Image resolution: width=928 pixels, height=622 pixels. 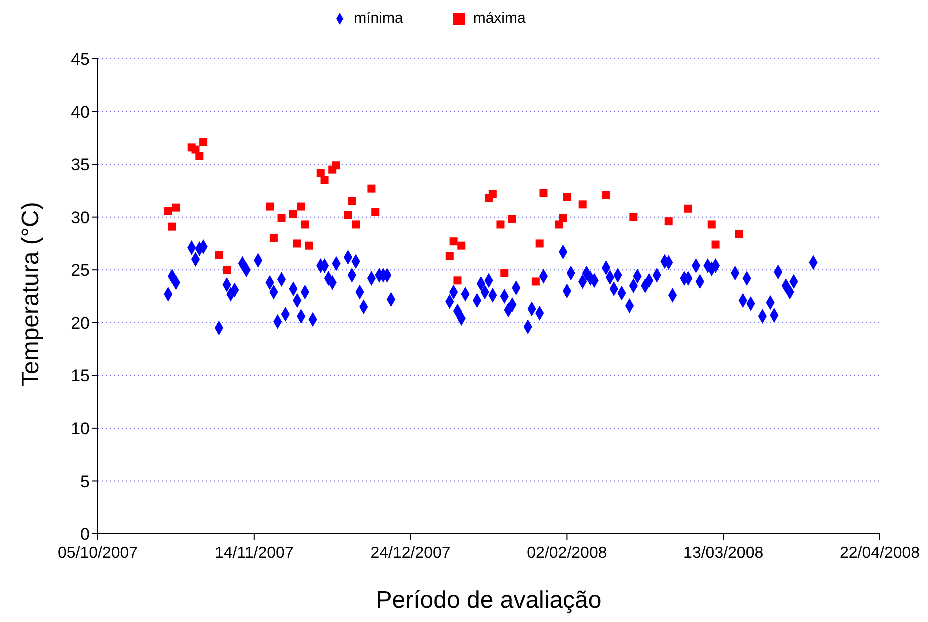 I want to click on legend-label: mínima, so click(x=379, y=18).